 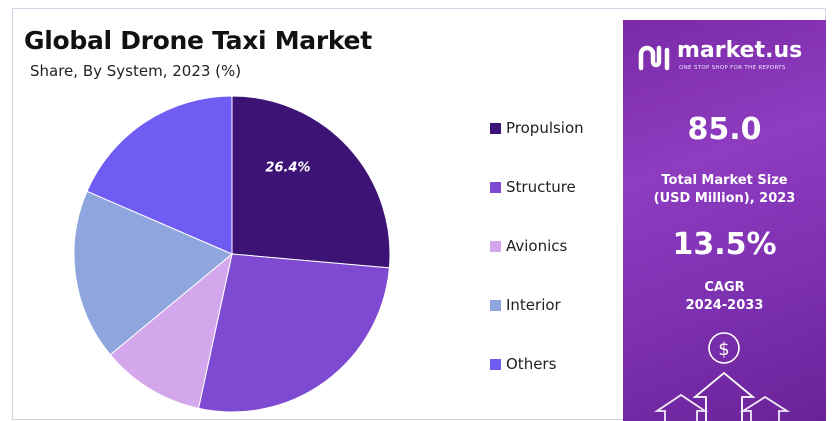 What do you see at coordinates (654, 58) in the screenshot?
I see `market-us-logo-icon` at bounding box center [654, 58].